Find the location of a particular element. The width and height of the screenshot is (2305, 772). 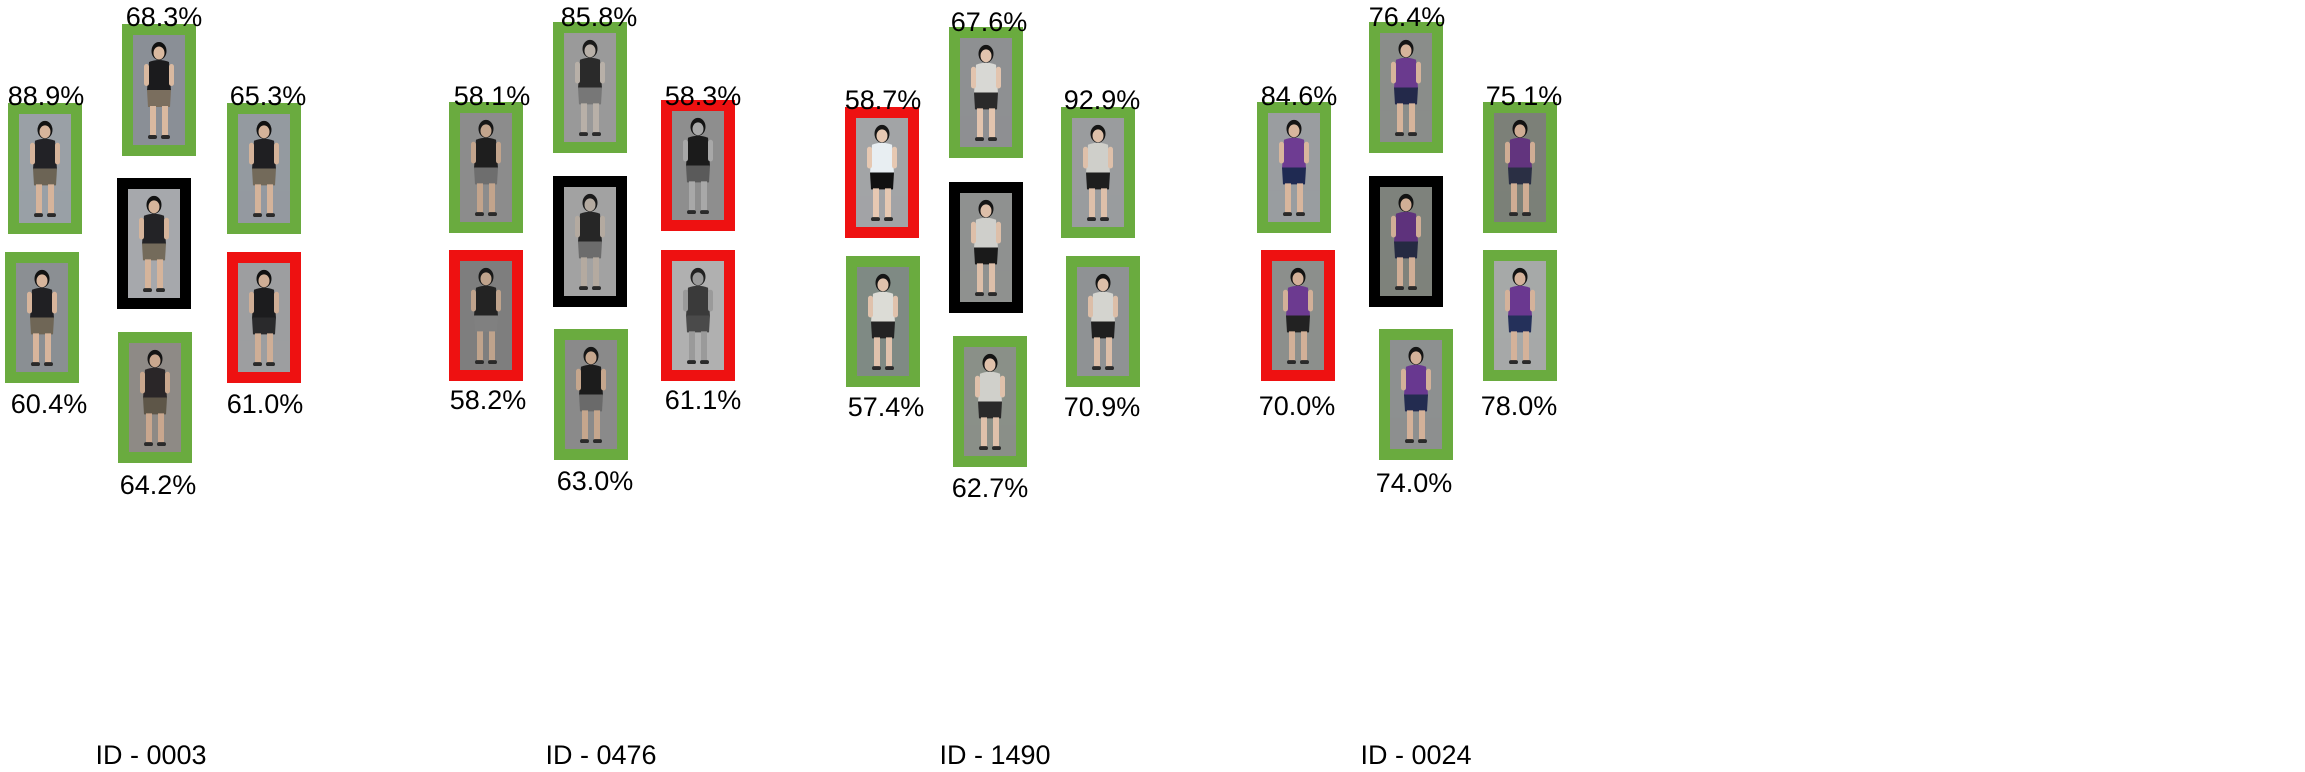

match-score-top: 68.3% is located at coordinates (164, 17).